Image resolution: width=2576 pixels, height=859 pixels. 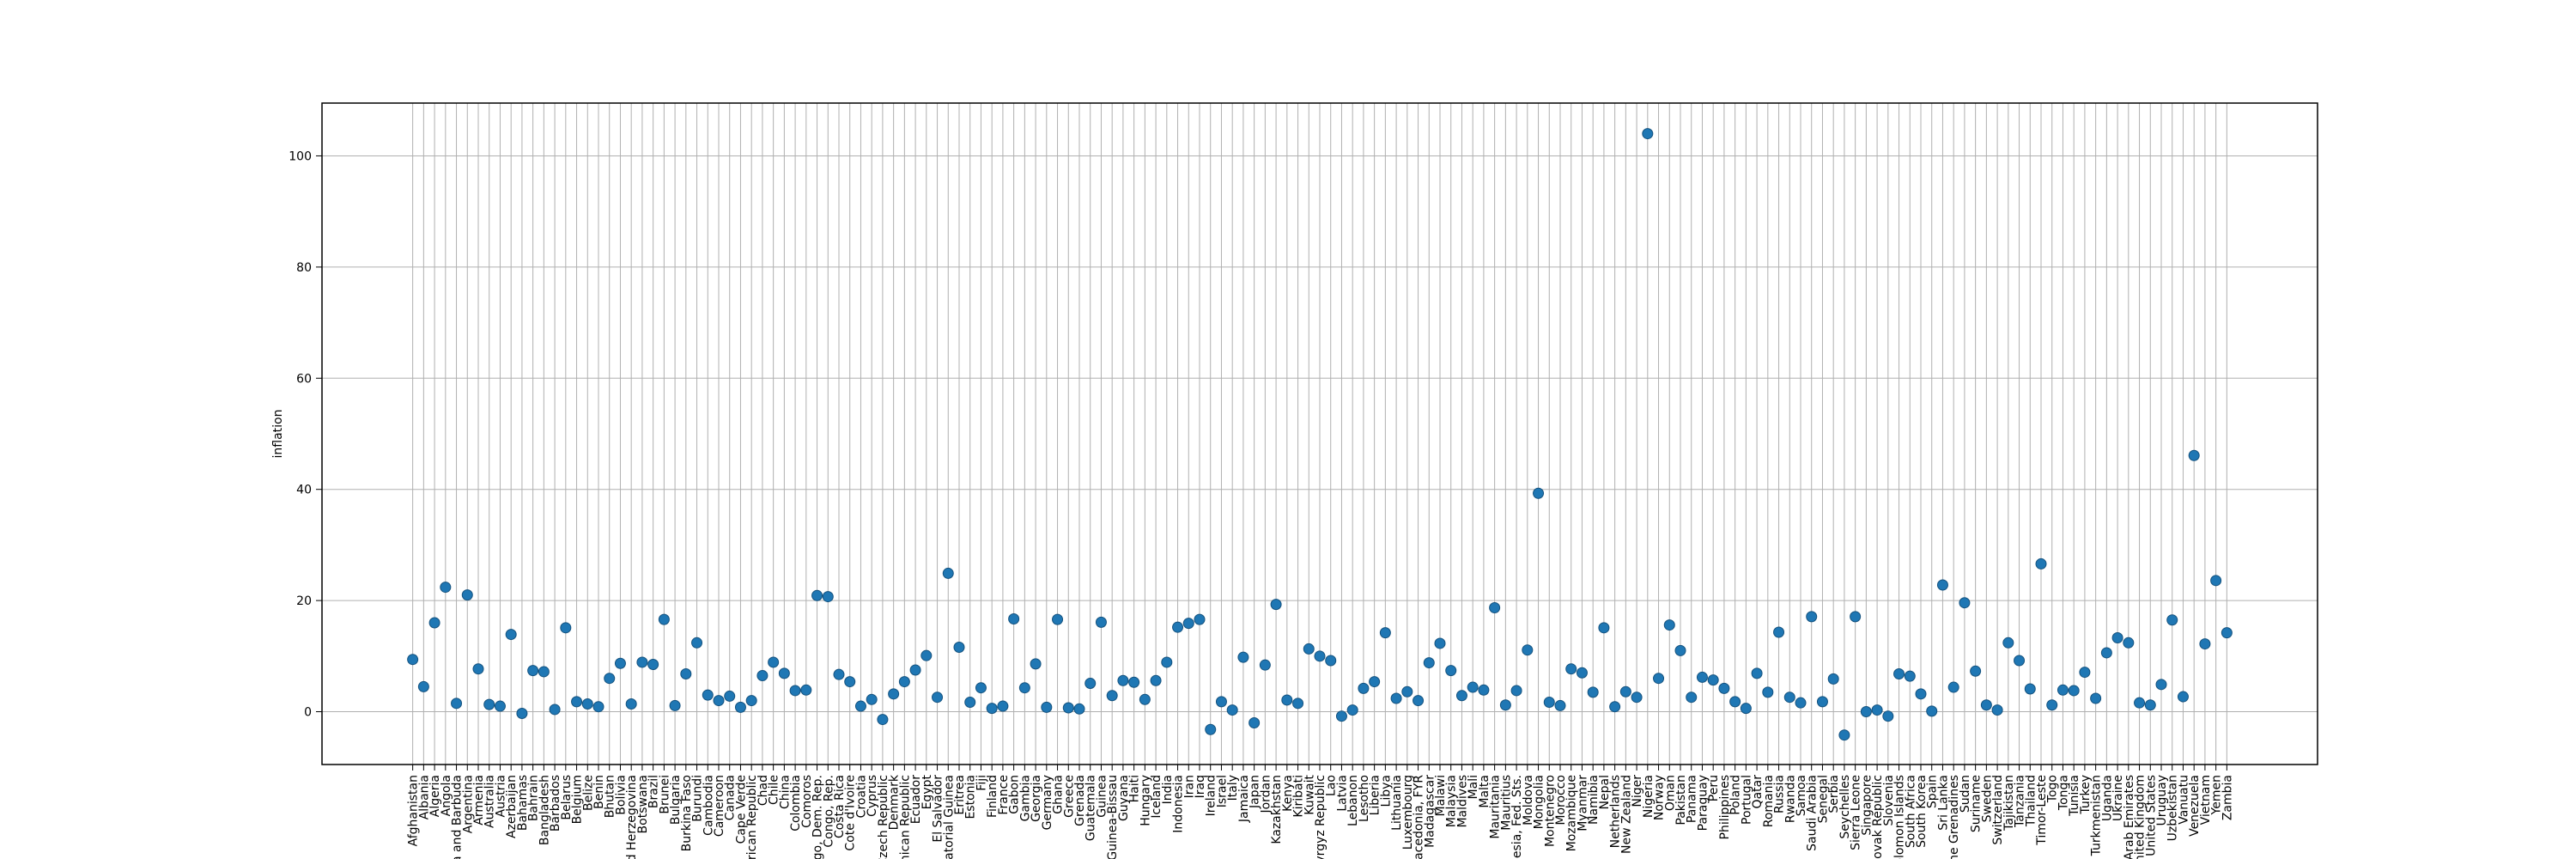 I want to click on x-tick-label: Croatia, so click(x=861, y=796).